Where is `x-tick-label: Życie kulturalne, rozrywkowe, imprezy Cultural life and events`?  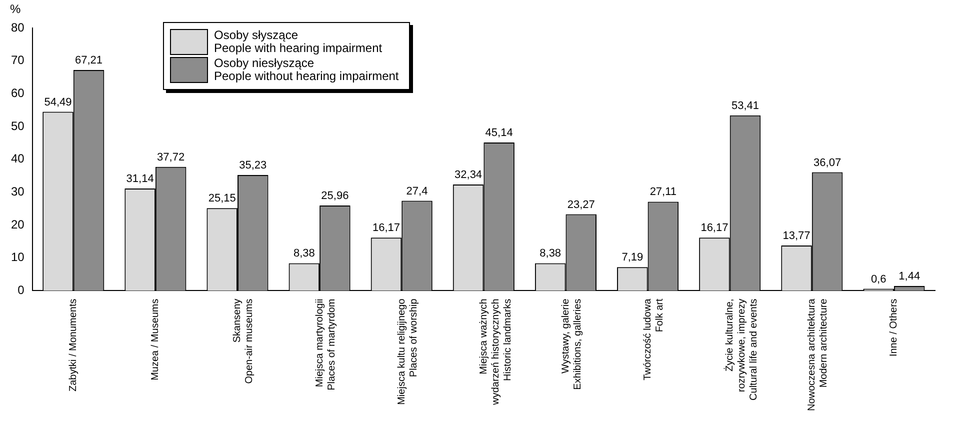 x-tick-label: Życie kulturalne, rozrywkowe, imprezy Cultural life and events is located at coordinates (742, 349).